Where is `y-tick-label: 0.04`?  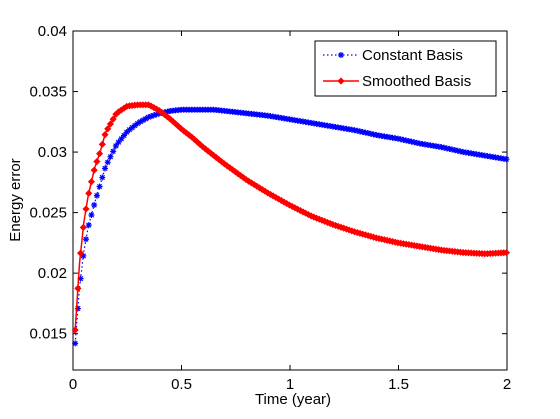
y-tick-label: 0.04 is located at coordinates (52, 31).